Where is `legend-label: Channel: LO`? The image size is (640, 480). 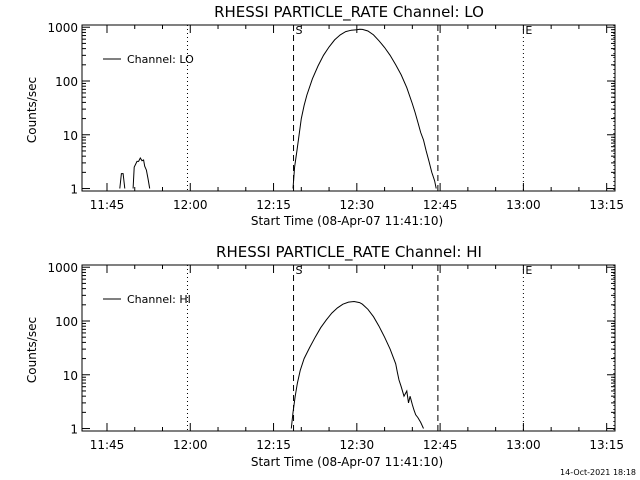
legend-label: Channel: LO is located at coordinates (160, 59).